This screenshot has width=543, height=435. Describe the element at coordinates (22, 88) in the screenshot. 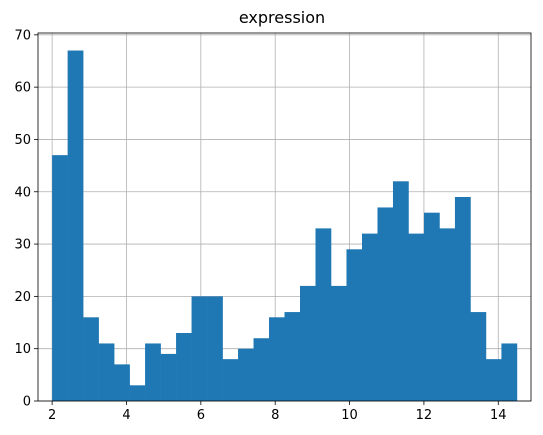

I see `y-tick-label: 60` at that location.